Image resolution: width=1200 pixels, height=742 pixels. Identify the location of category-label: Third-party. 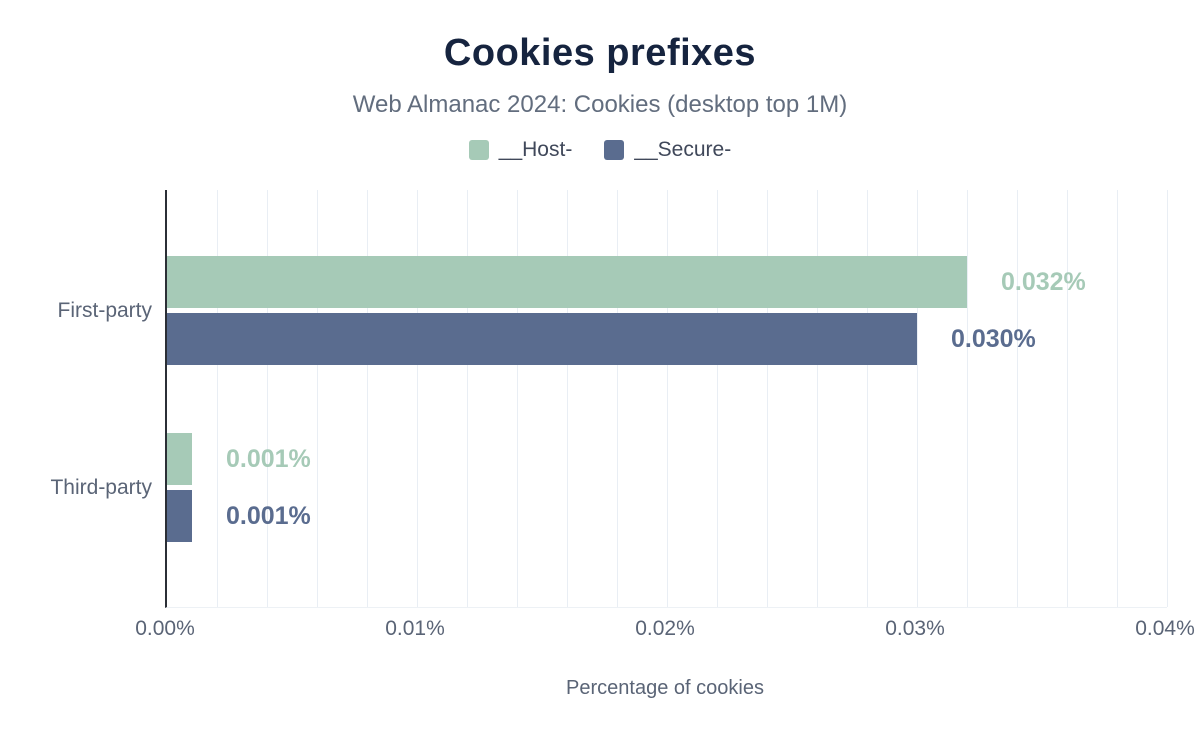
(101, 487).